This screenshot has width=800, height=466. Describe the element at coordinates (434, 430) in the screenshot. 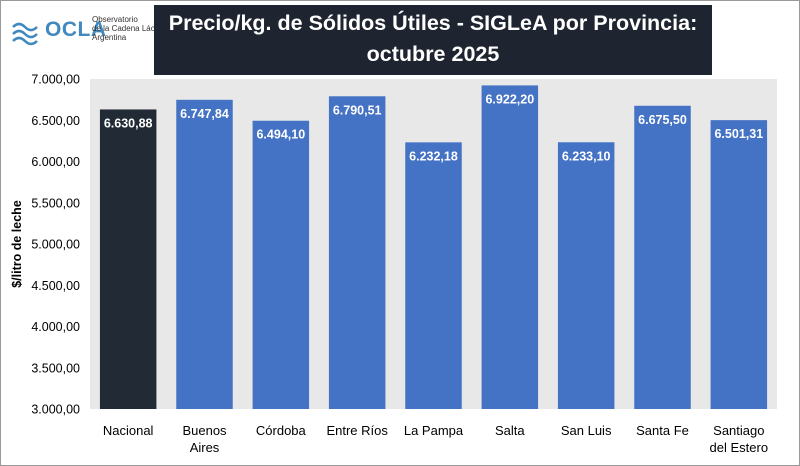

I see `category-label: La Pampa` at that location.